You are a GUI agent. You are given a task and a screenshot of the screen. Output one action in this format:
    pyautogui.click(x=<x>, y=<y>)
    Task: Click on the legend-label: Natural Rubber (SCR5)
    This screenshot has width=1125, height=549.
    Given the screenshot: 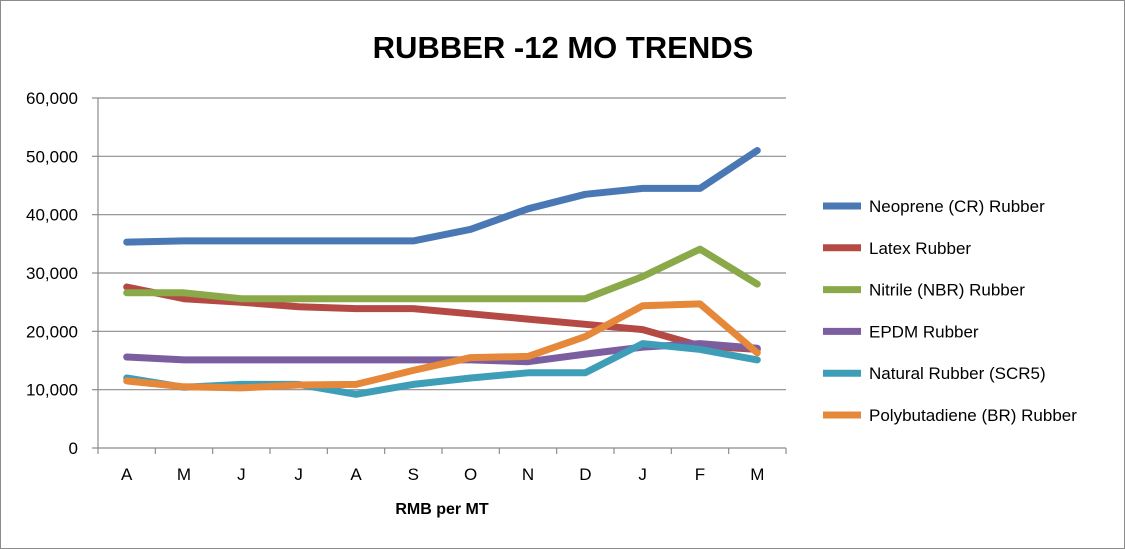 What is the action you would take?
    pyautogui.click(x=957, y=373)
    